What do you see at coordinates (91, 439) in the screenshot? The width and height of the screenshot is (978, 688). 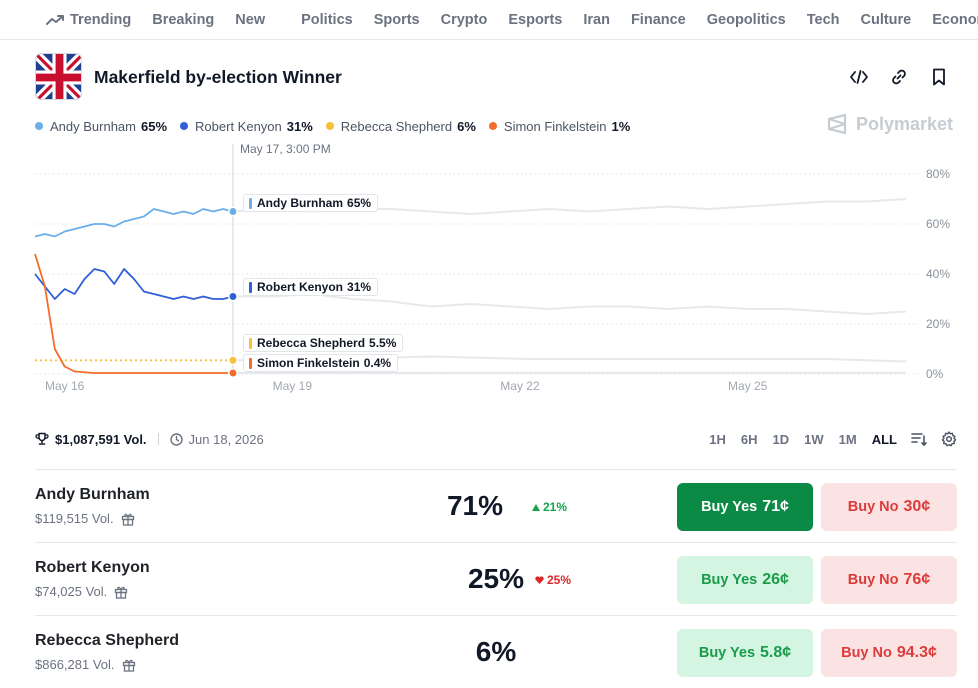 I see `total-volume: $1,087,591 Vol.` at bounding box center [91, 439].